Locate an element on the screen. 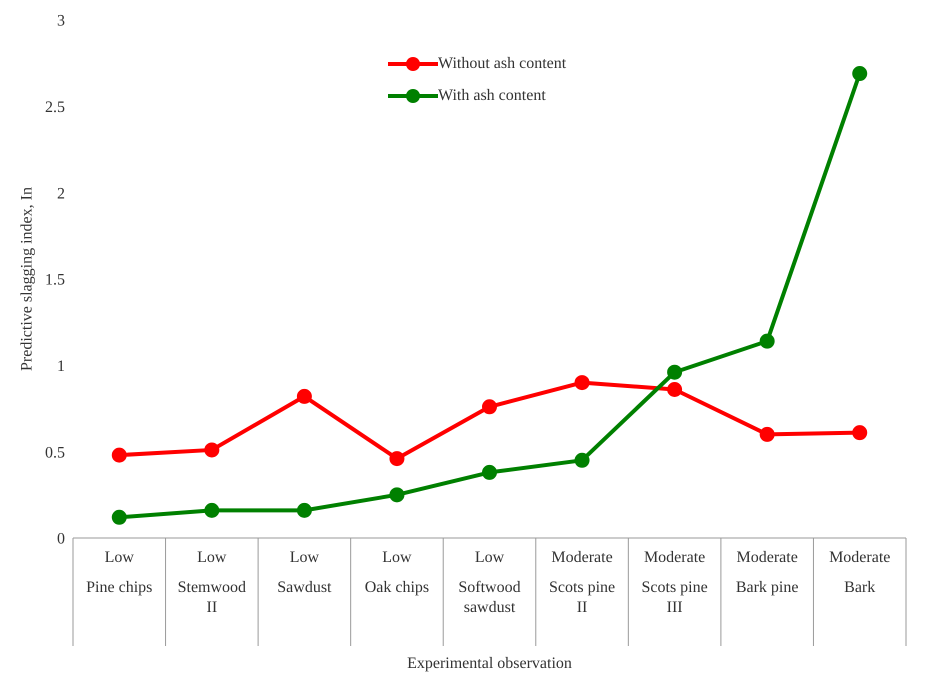 The height and width of the screenshot is (687, 929). x-tick-label: Moderate Scots pine III is located at coordinates (675, 582).